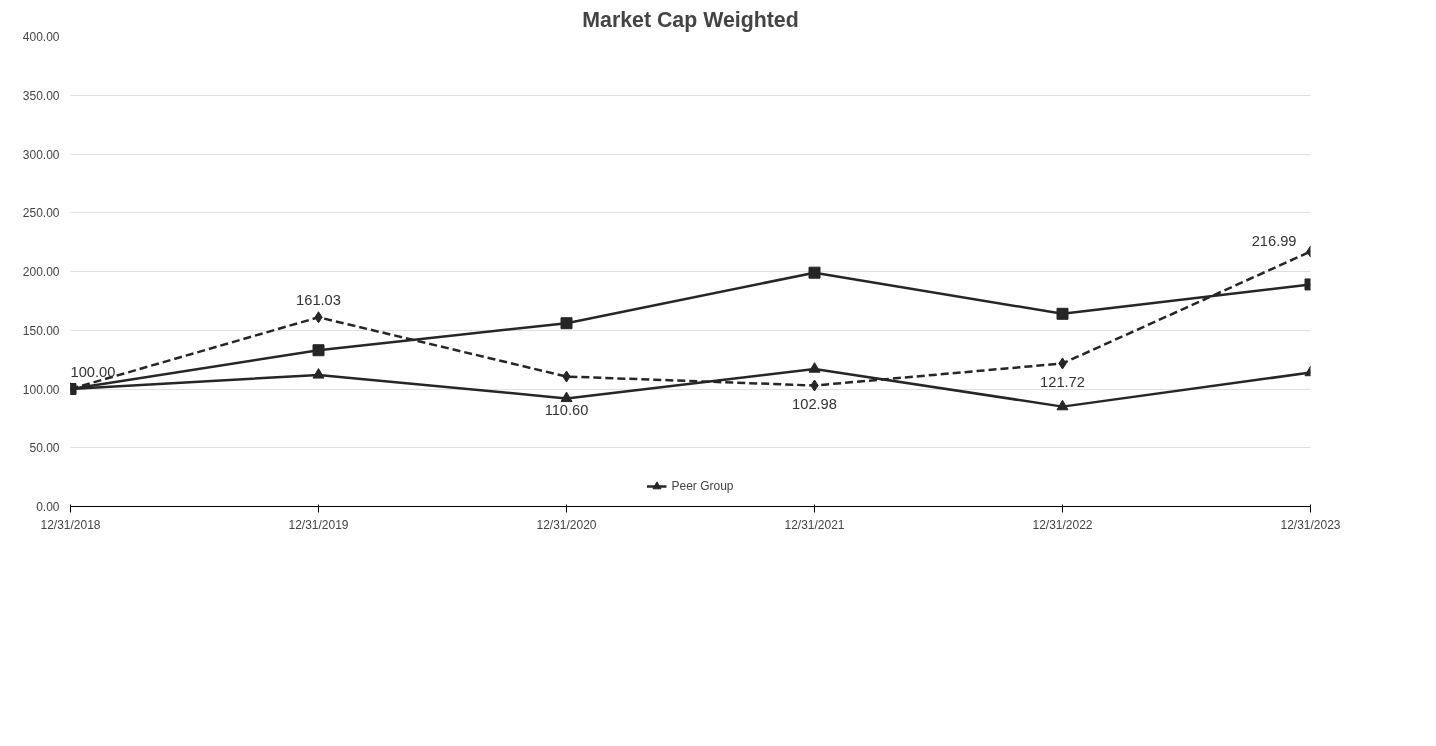 Image resolution: width=1436 pixels, height=746 pixels. What do you see at coordinates (70, 524) in the screenshot?
I see `x-tick-label: 12/31/2018` at bounding box center [70, 524].